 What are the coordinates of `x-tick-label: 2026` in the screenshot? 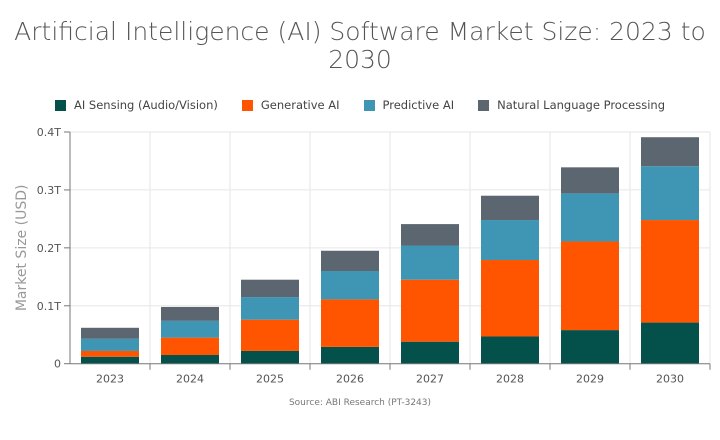 It's located at (350, 379).